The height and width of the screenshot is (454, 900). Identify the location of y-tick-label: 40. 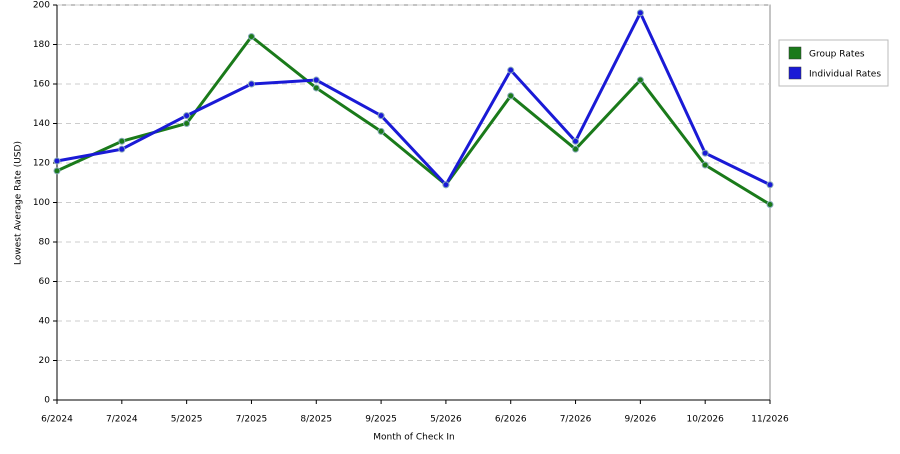
(45, 322).